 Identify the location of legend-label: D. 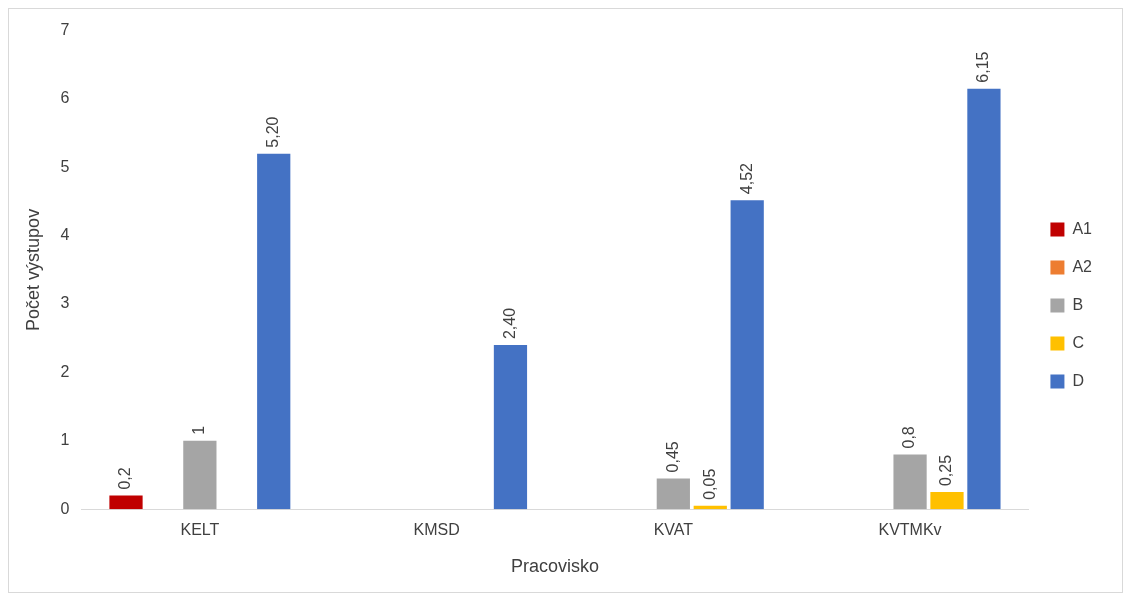
(1078, 380).